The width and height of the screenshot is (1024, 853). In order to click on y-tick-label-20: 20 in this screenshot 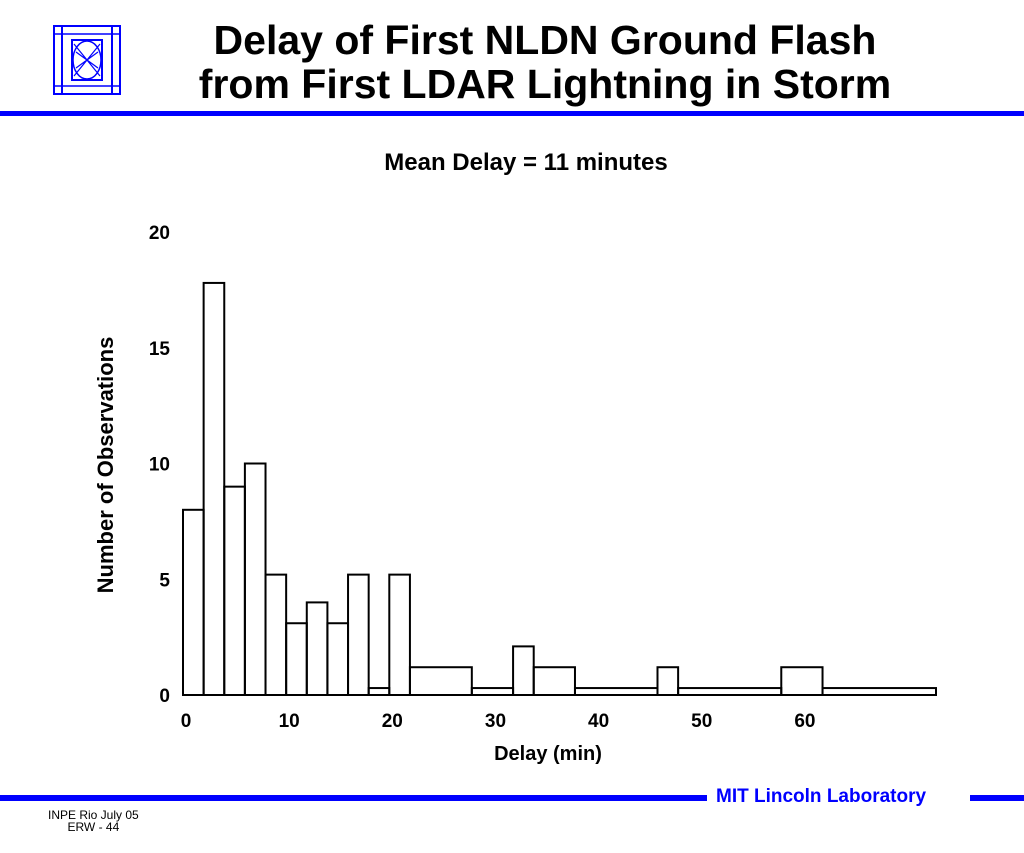, I will do `click(159, 233)`.